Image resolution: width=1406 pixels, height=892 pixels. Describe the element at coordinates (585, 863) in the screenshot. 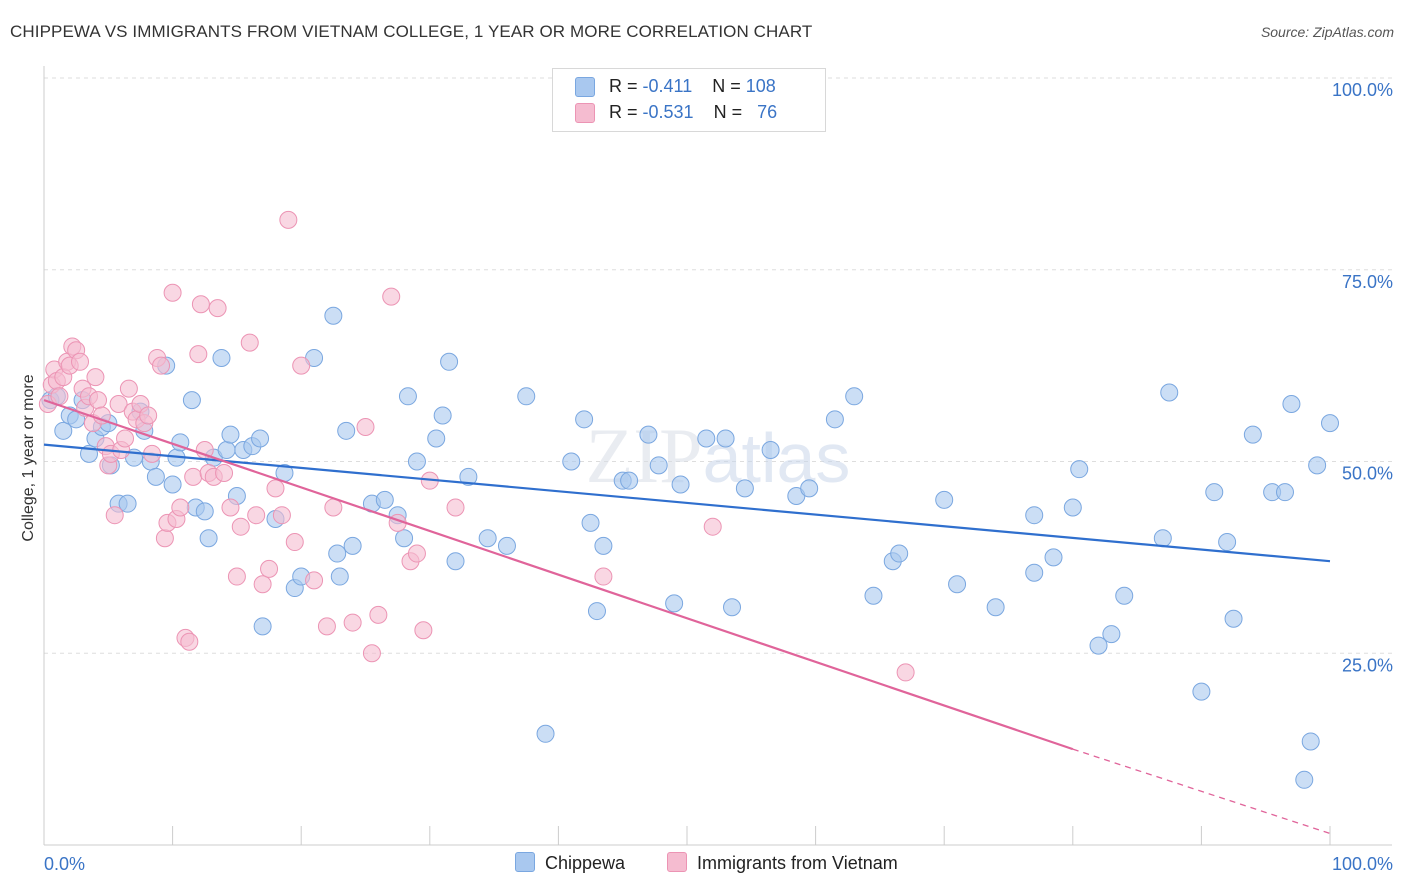

I see `bottom-legend-label: Chippewa` at that location.